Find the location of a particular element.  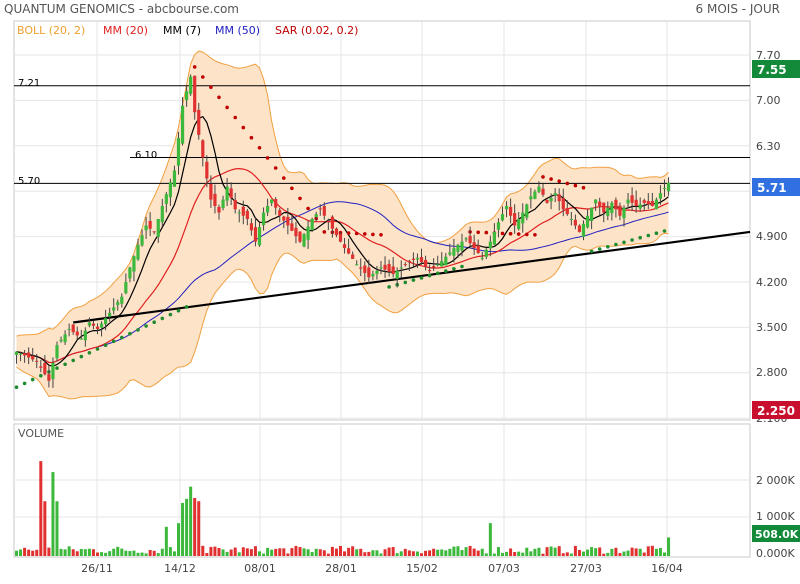

volume-bars is located at coordinates (343, 508).